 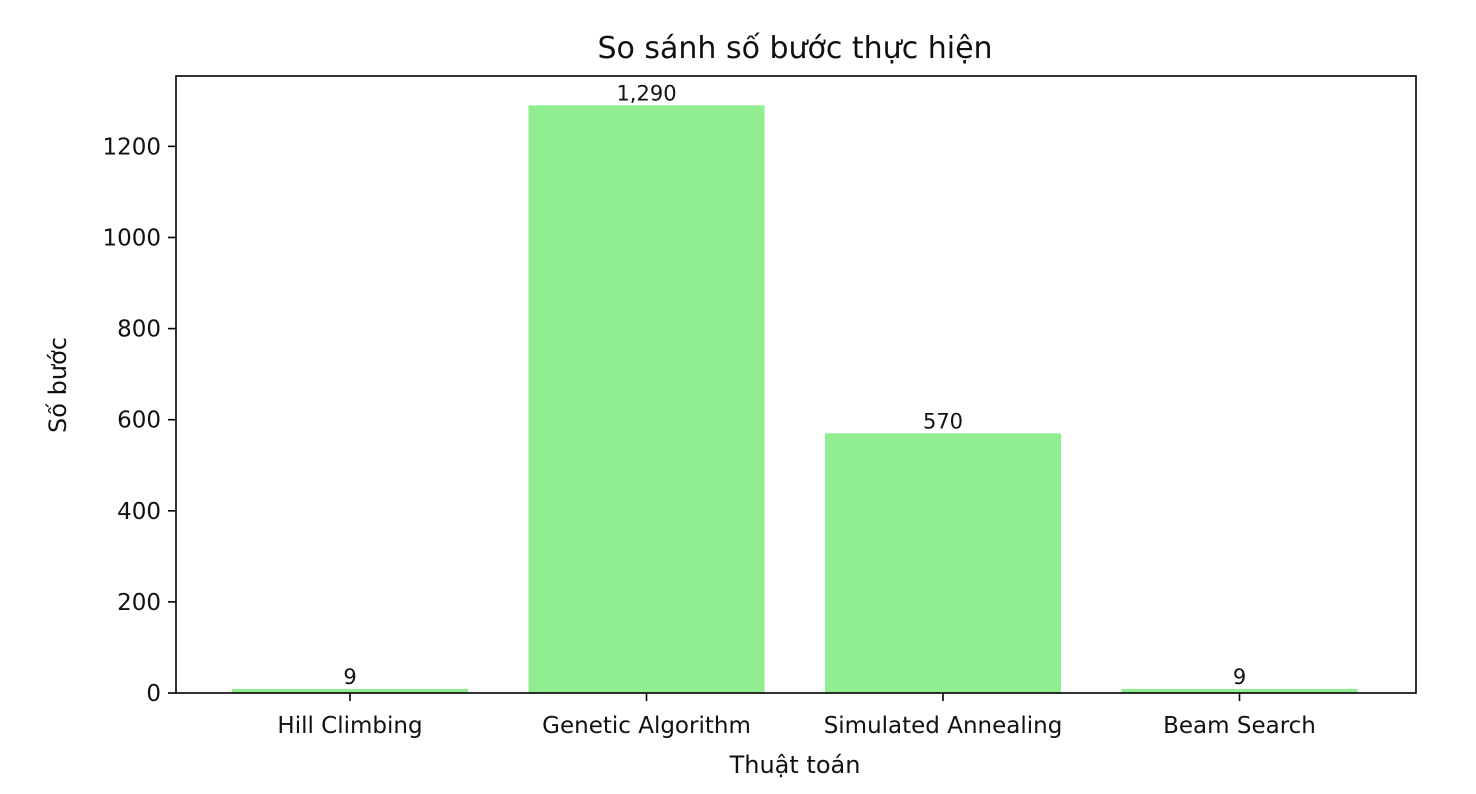 I want to click on y-tick-label: 0, so click(x=153, y=694).